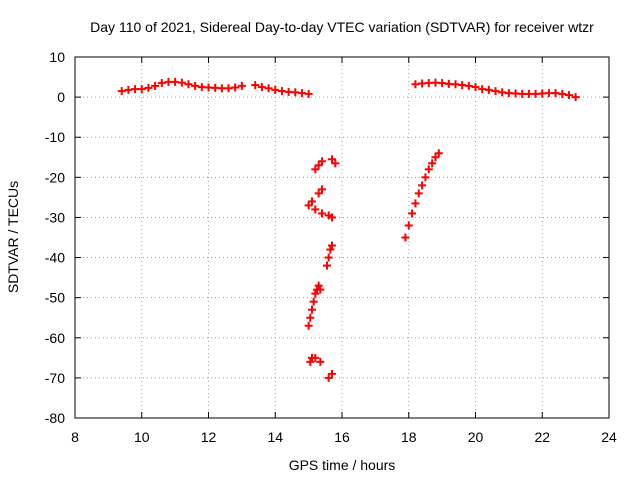 The width and height of the screenshot is (640, 485). Describe the element at coordinates (55, 217) in the screenshot. I see `y-tick-label: -30` at that location.